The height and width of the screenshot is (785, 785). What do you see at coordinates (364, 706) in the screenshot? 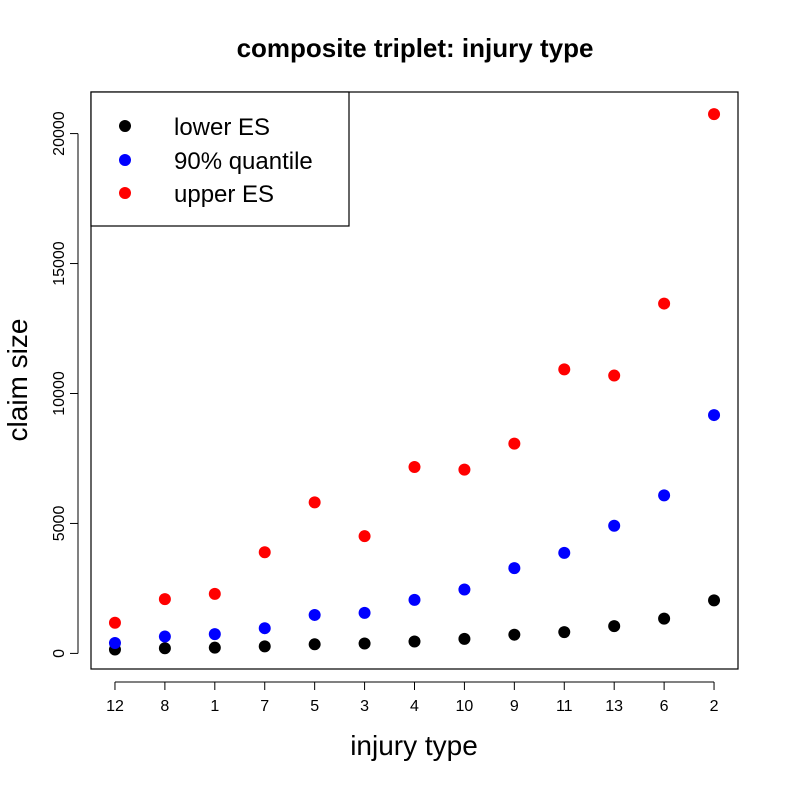
I see `x-tick-label: 3` at bounding box center [364, 706].